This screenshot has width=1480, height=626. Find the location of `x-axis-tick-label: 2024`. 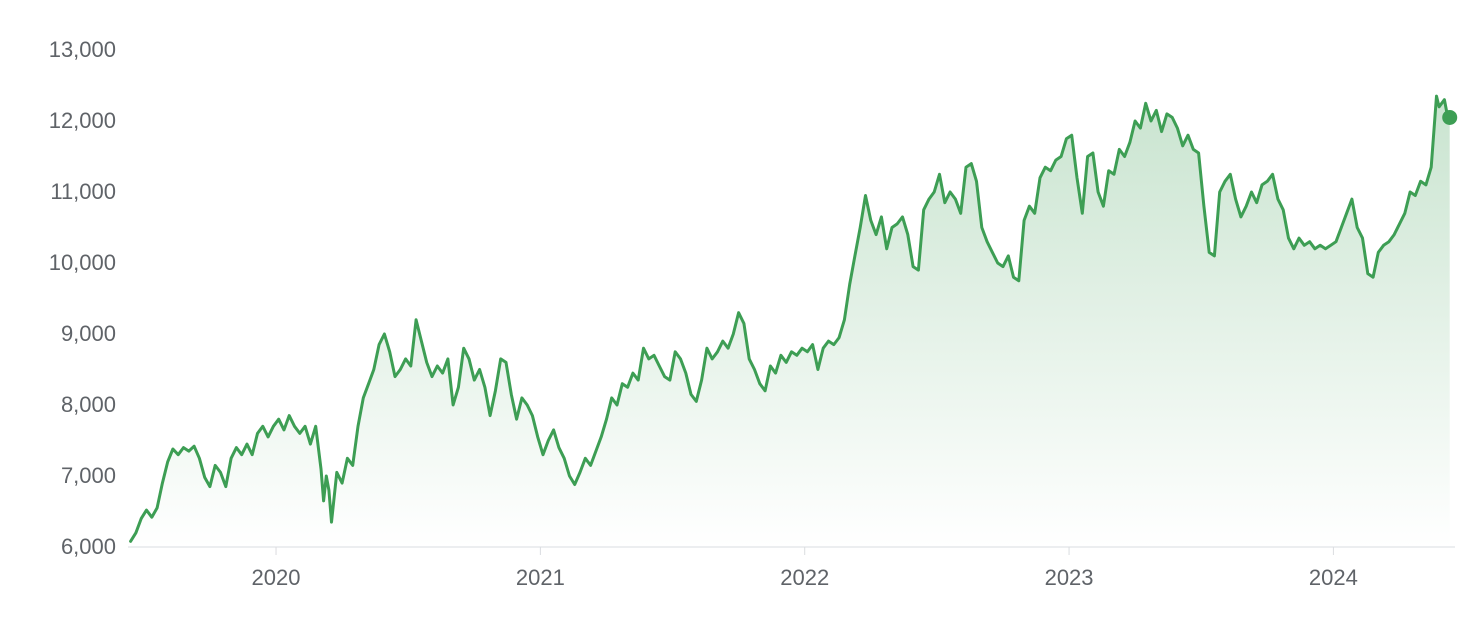

x-axis-tick-label: 2024 is located at coordinates (1333, 577).